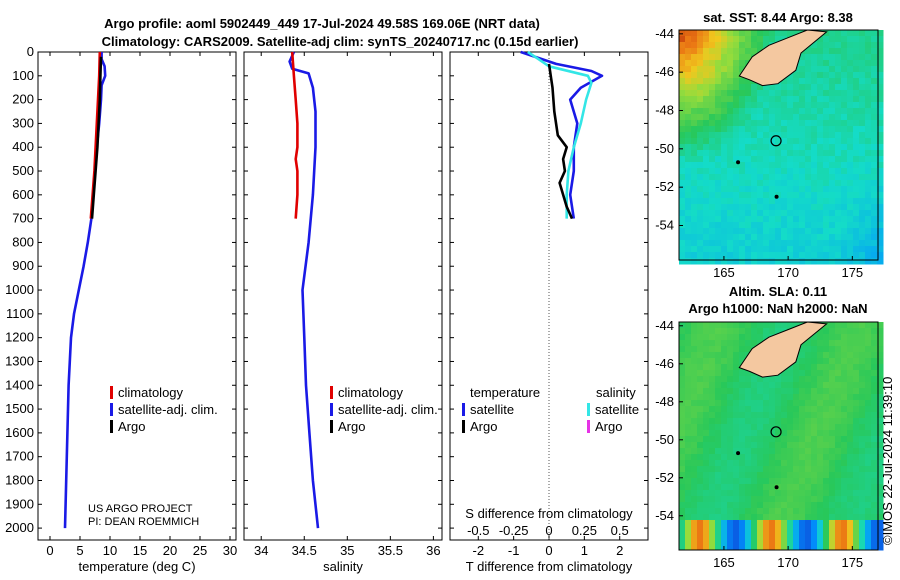 This screenshot has width=900, height=580. I want to click on map-y-tick-label: -44, so click(664, 33).